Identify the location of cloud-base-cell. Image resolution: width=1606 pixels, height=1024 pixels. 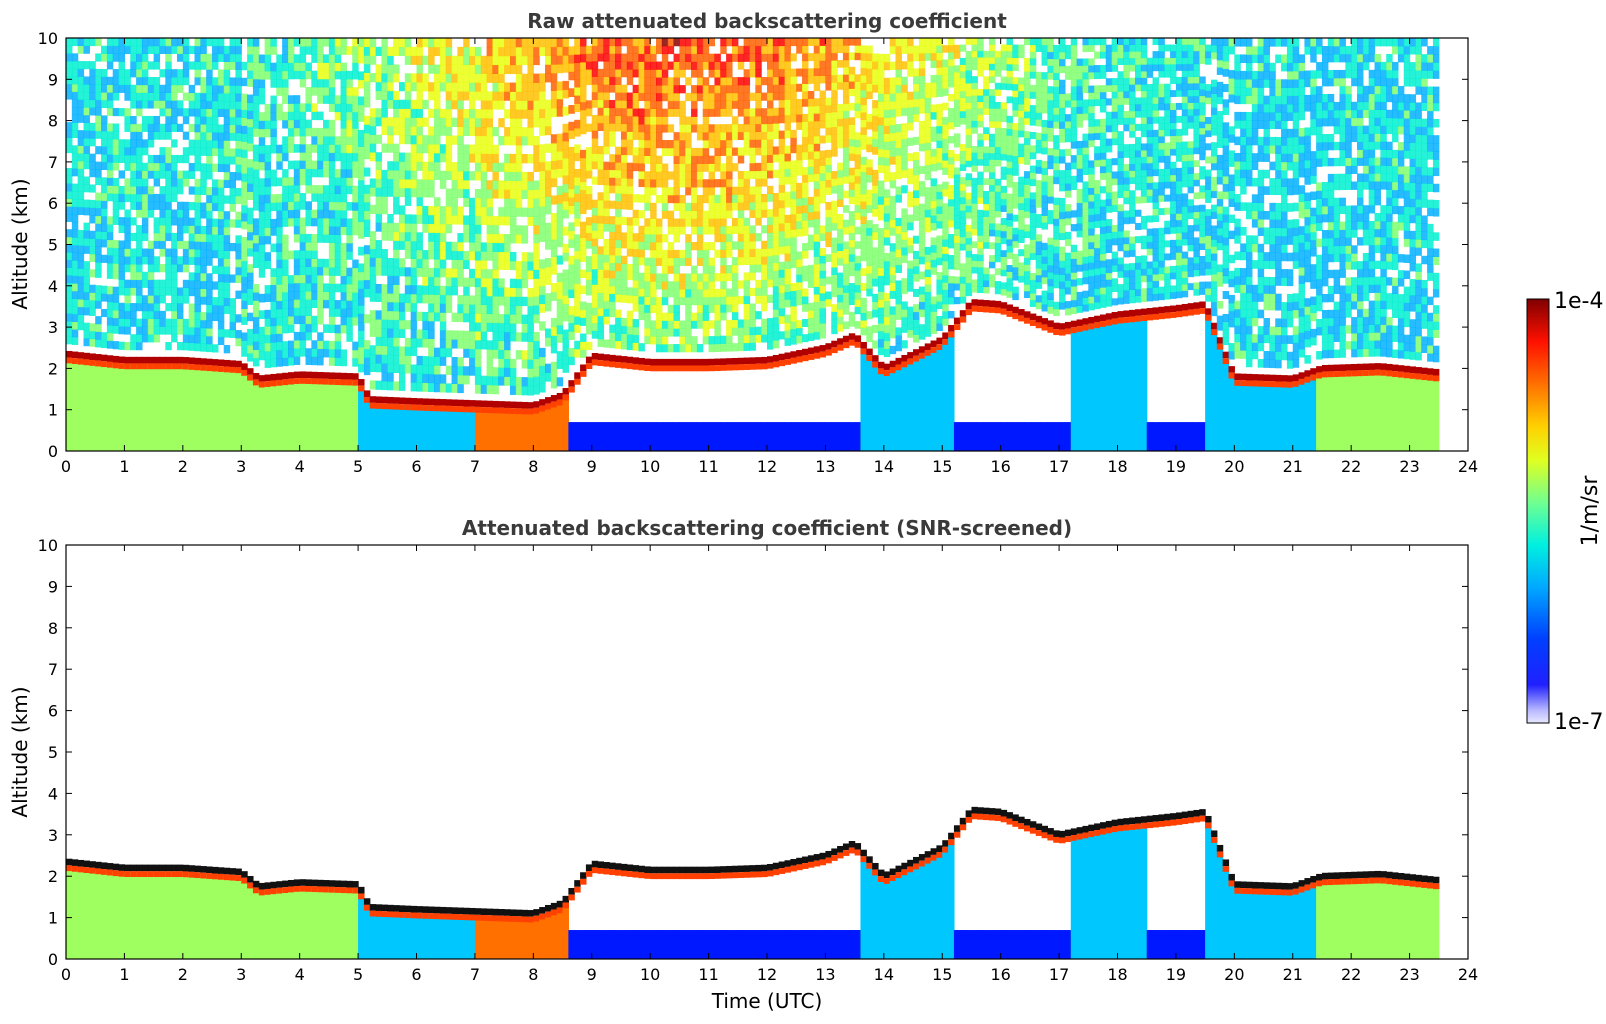
(758, 366).